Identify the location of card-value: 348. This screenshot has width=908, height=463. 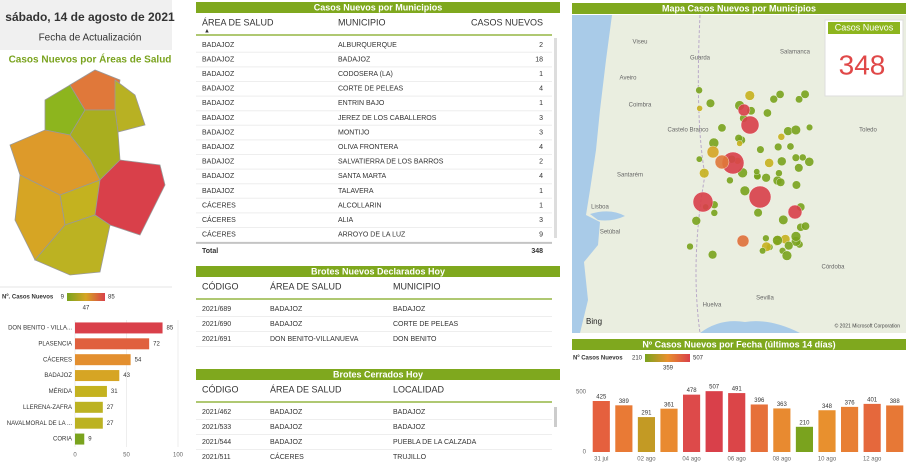
(862, 64).